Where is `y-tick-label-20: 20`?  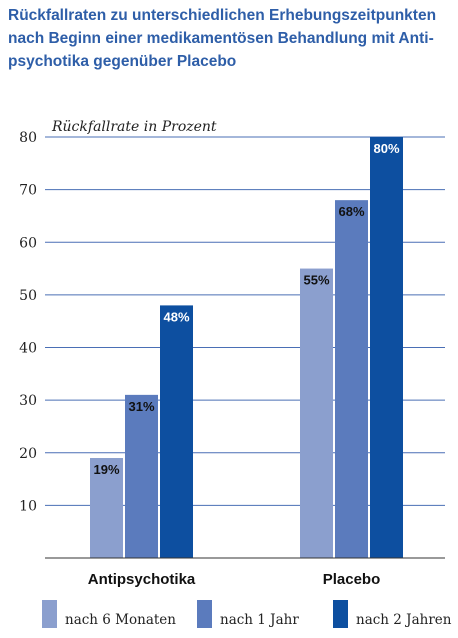
y-tick-label-20: 20 is located at coordinates (28, 454).